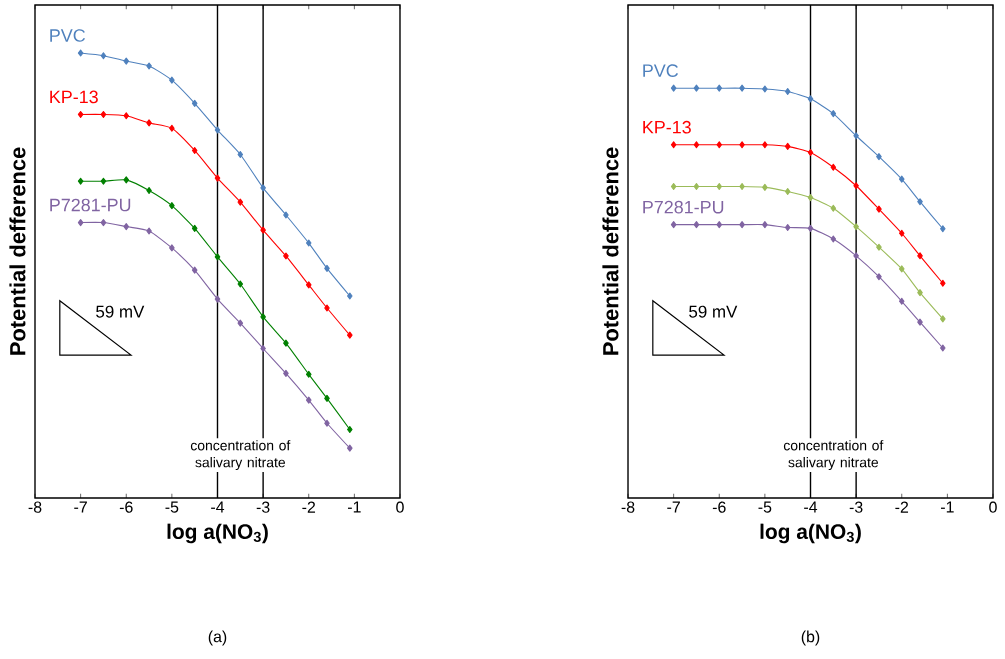  Describe the element at coordinates (667, 127) in the screenshot. I see `series-label: KP-13` at that location.